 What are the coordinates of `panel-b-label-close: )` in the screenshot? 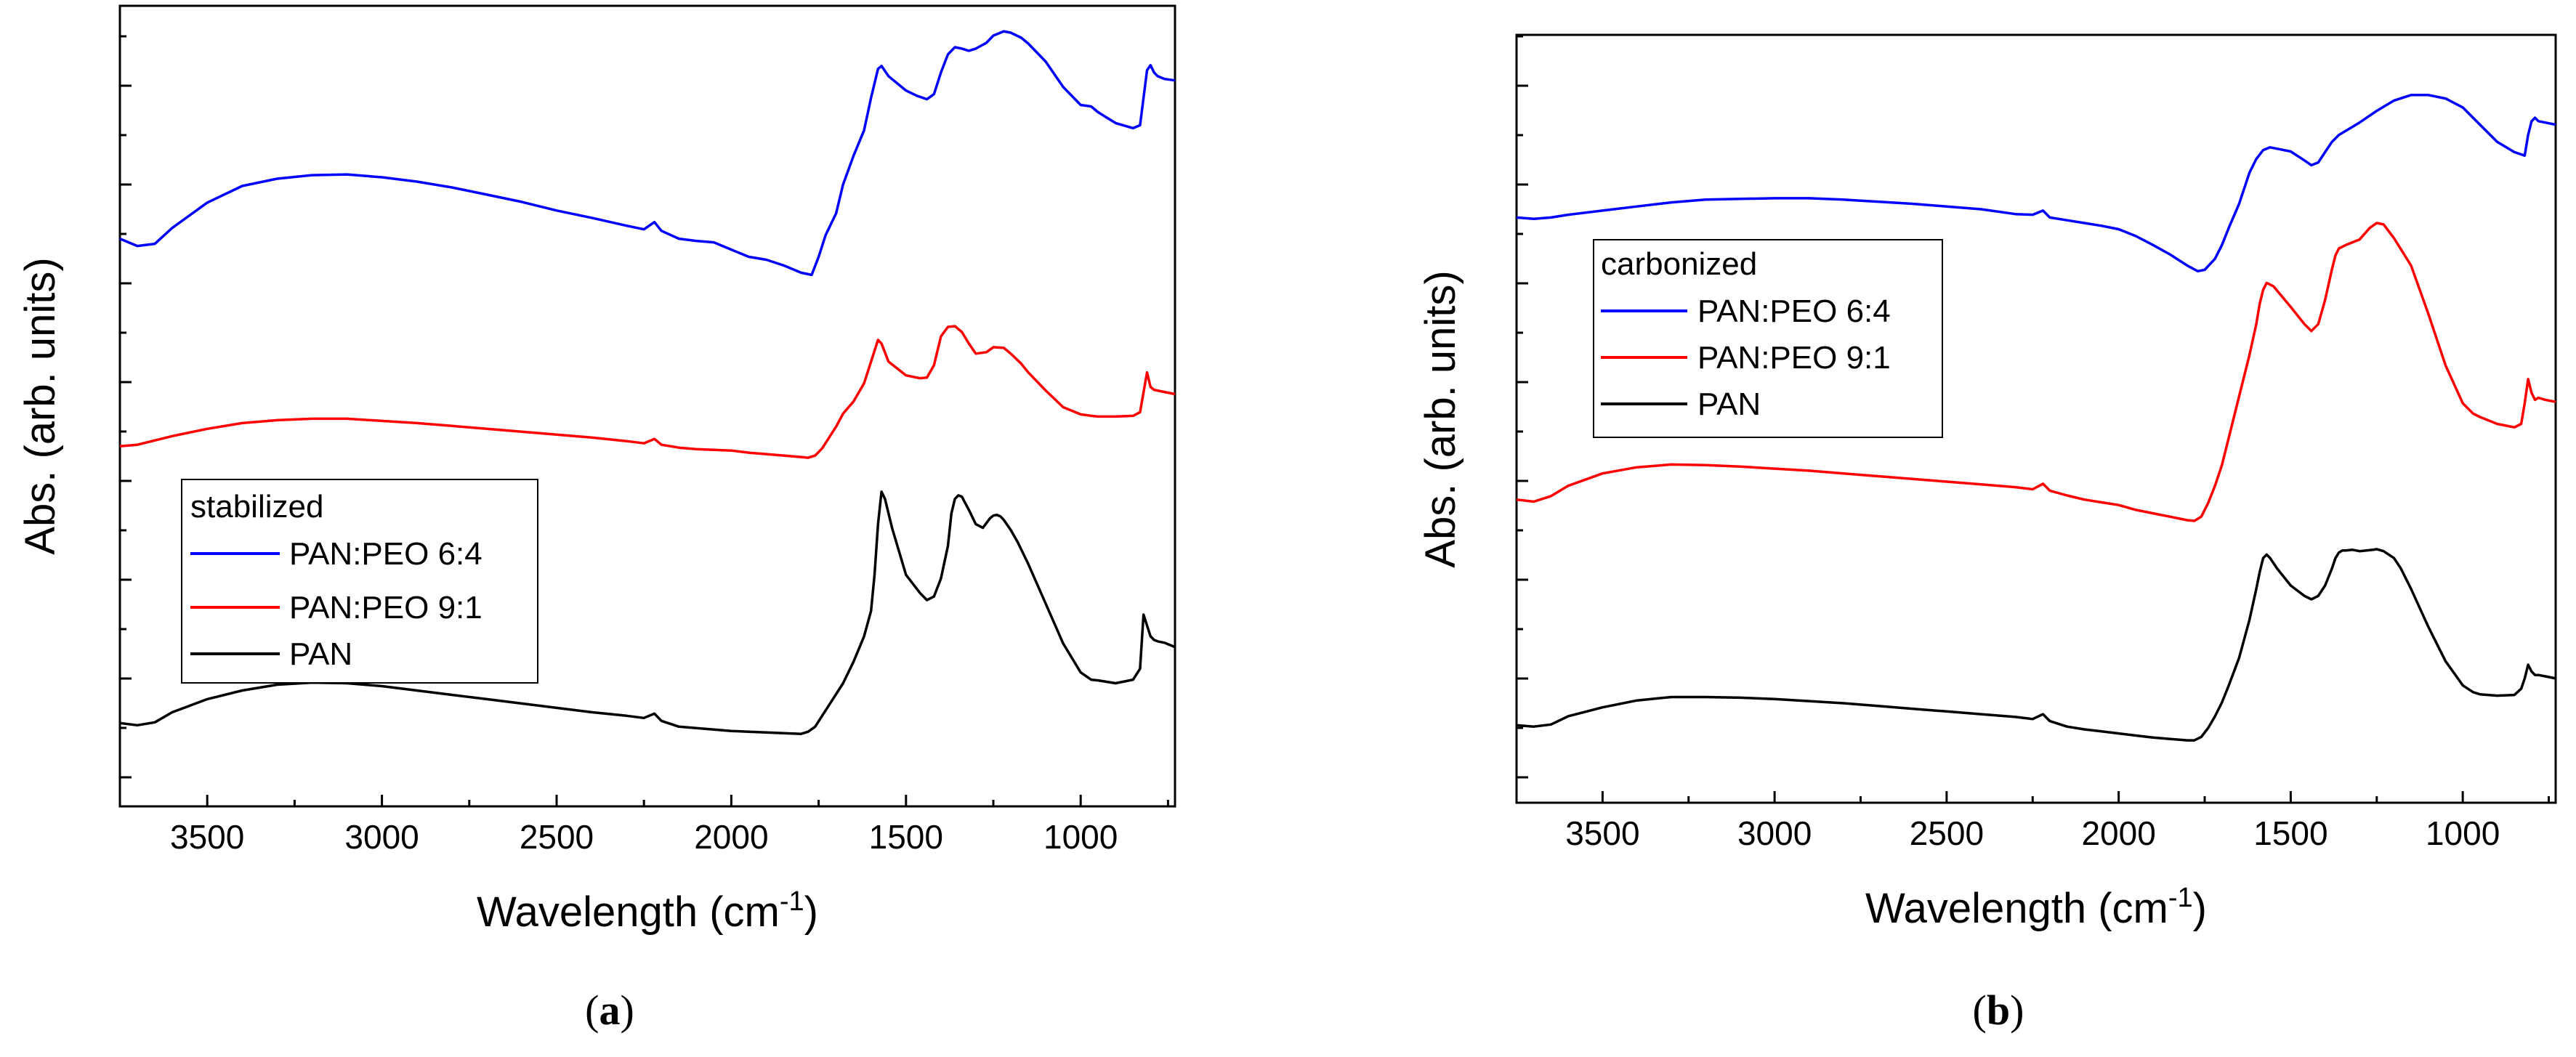 It's located at (2017, 1010).